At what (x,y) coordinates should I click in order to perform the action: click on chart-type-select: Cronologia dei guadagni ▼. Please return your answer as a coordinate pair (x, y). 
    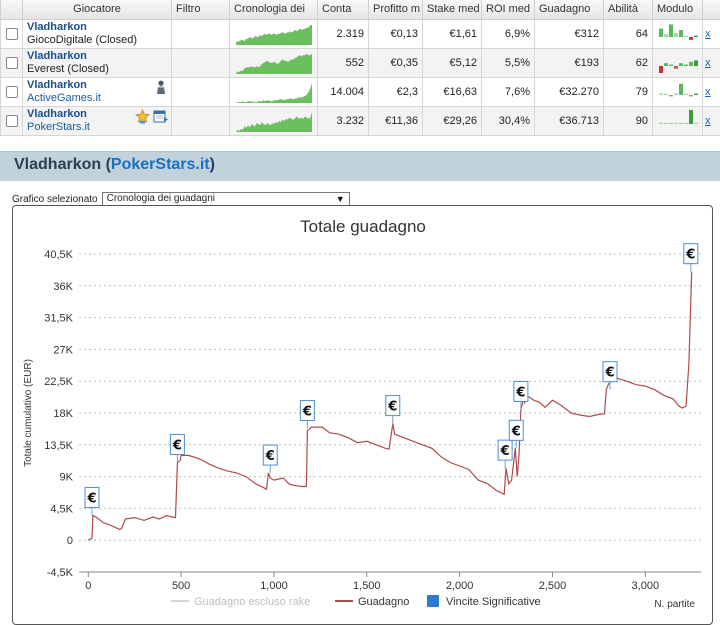
    Looking at the image, I should click on (226, 199).